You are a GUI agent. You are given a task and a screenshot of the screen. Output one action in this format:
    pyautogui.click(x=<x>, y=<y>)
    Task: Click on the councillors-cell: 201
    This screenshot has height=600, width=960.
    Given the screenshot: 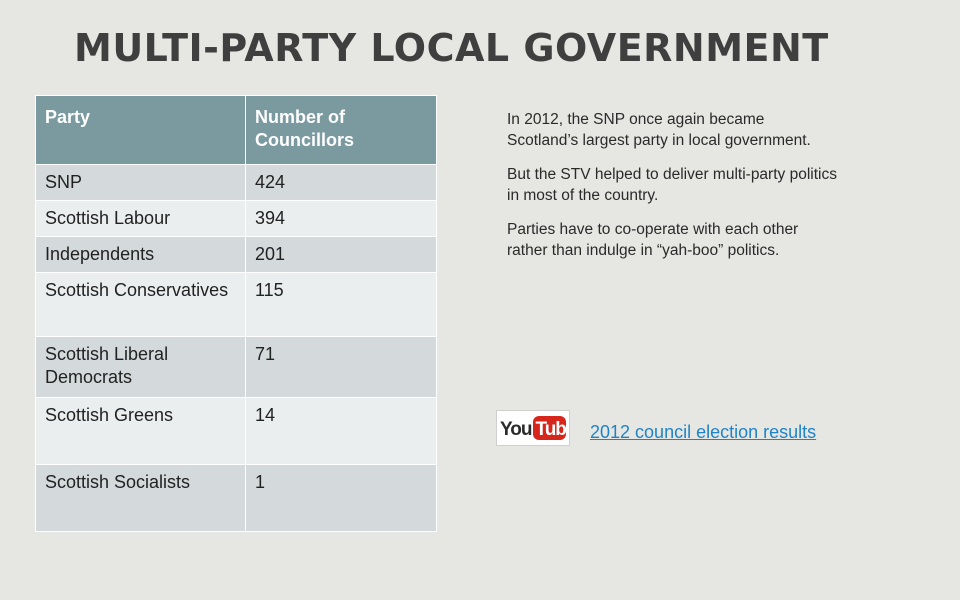 What is the action you would take?
    pyautogui.click(x=341, y=254)
    